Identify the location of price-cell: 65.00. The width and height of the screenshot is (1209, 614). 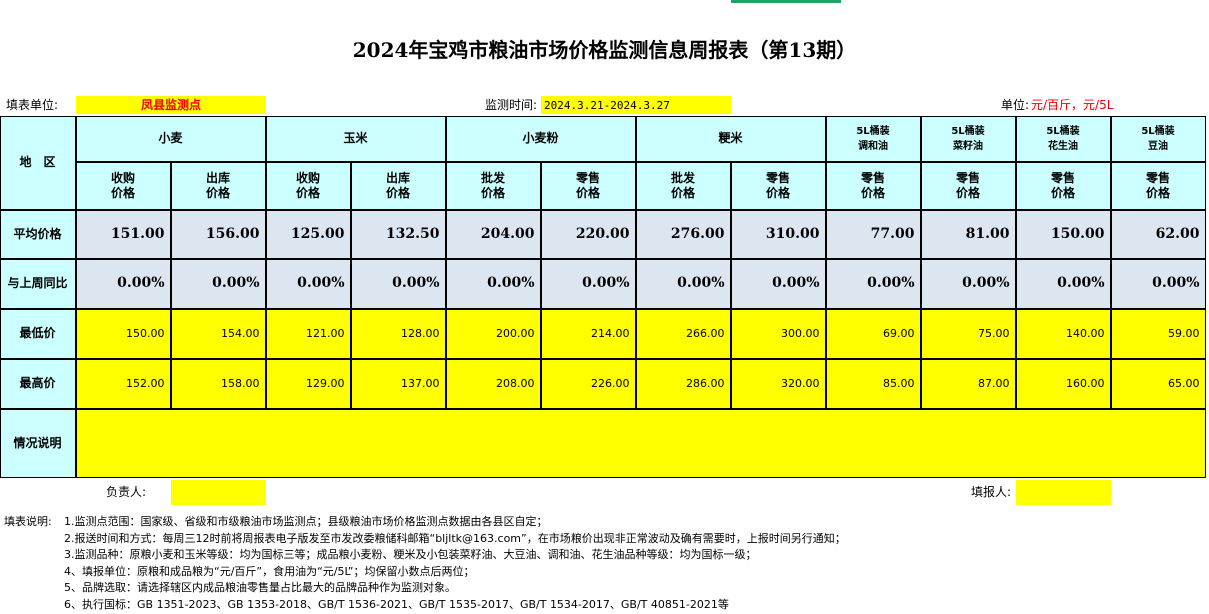
(1158, 383).